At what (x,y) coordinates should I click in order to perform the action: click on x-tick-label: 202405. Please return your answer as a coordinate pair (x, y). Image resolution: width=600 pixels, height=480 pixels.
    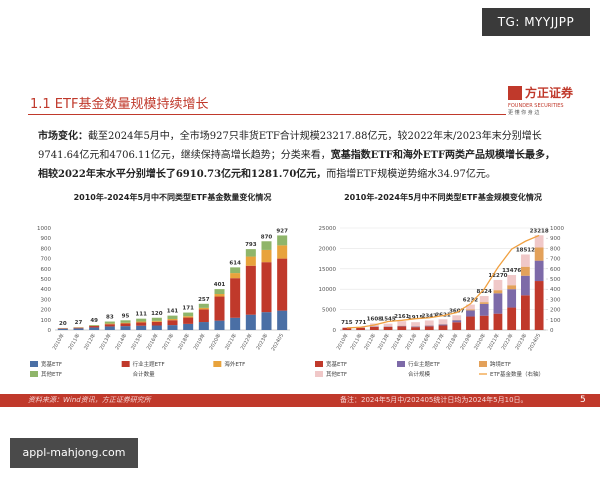
    Looking at the image, I should click on (534, 343).